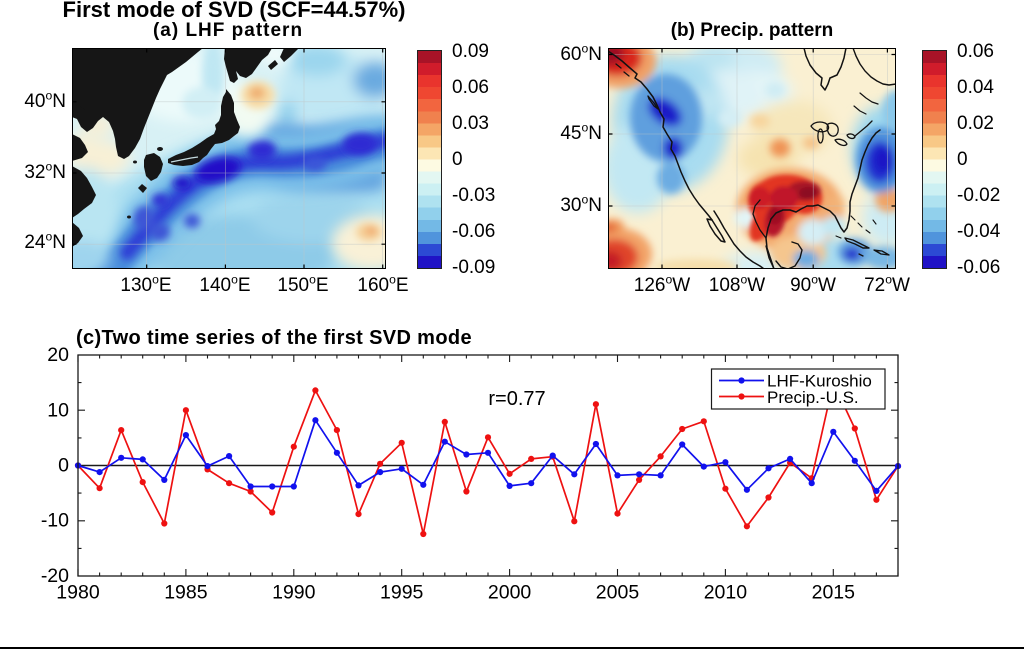 The height and width of the screenshot is (649, 1024). I want to click on svg-text: -10, so click(55, 521).